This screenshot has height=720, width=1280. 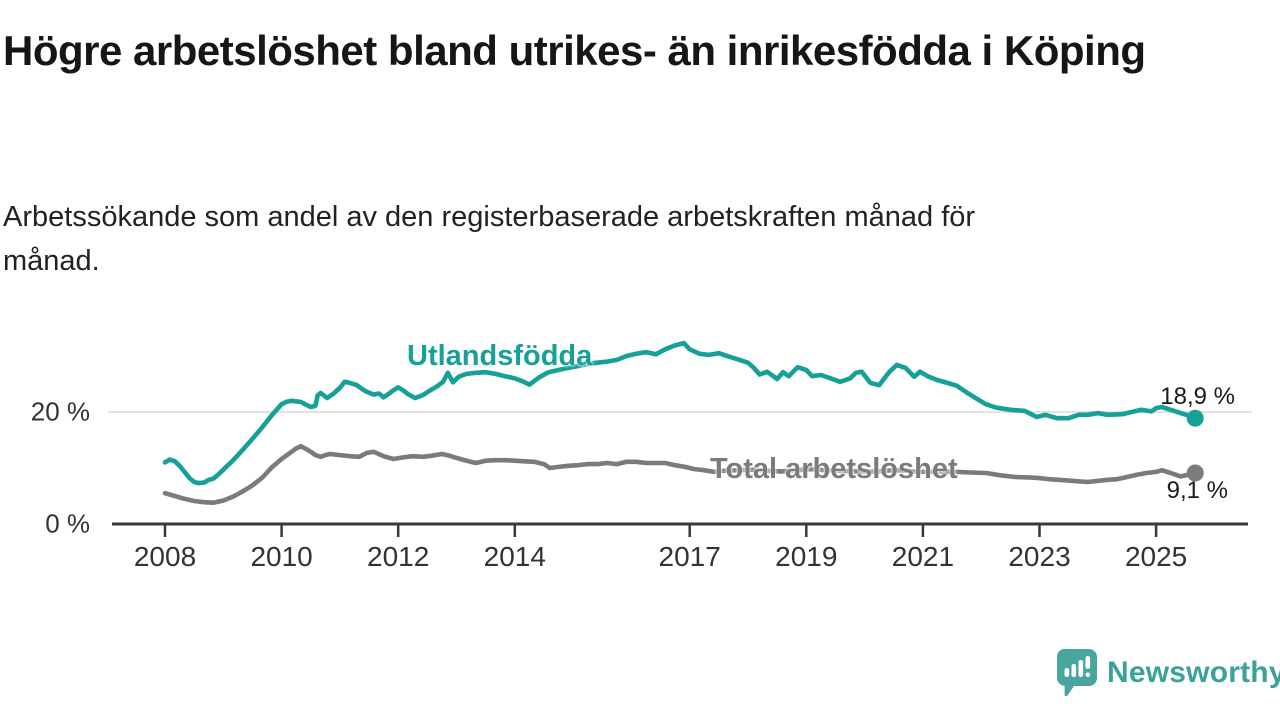 I want to click on y-tick-label-20: 20 %, so click(x=60, y=411).